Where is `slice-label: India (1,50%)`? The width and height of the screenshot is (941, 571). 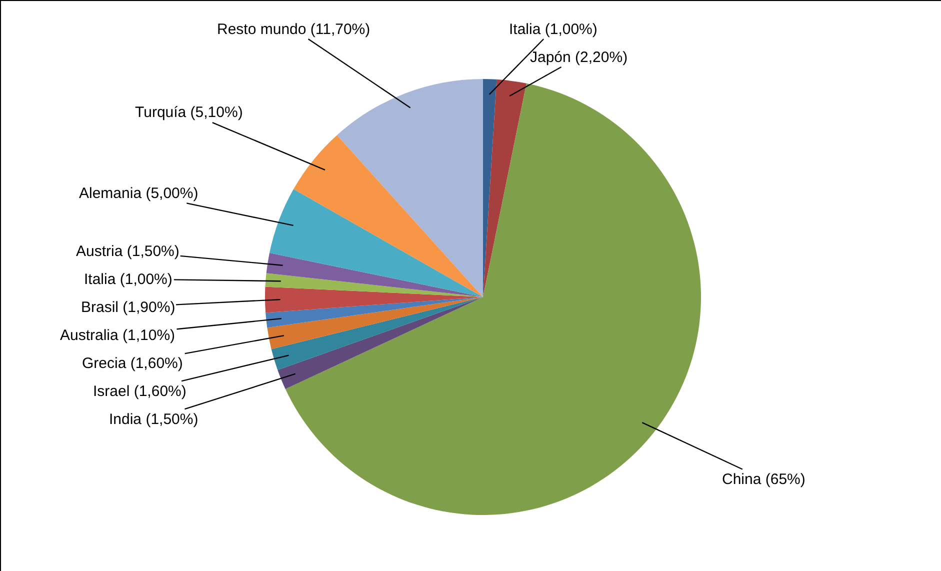 slice-label: India (1,50%) is located at coordinates (153, 419).